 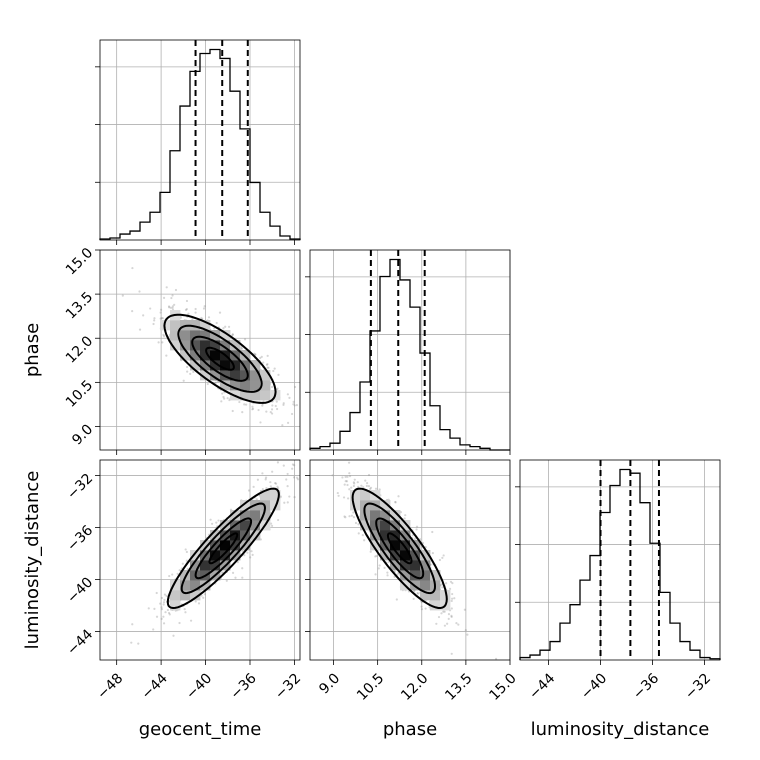 What do you see at coordinates (80, 642) in the screenshot?
I see `ytick-label-luminosity_distance: −44` at bounding box center [80, 642].